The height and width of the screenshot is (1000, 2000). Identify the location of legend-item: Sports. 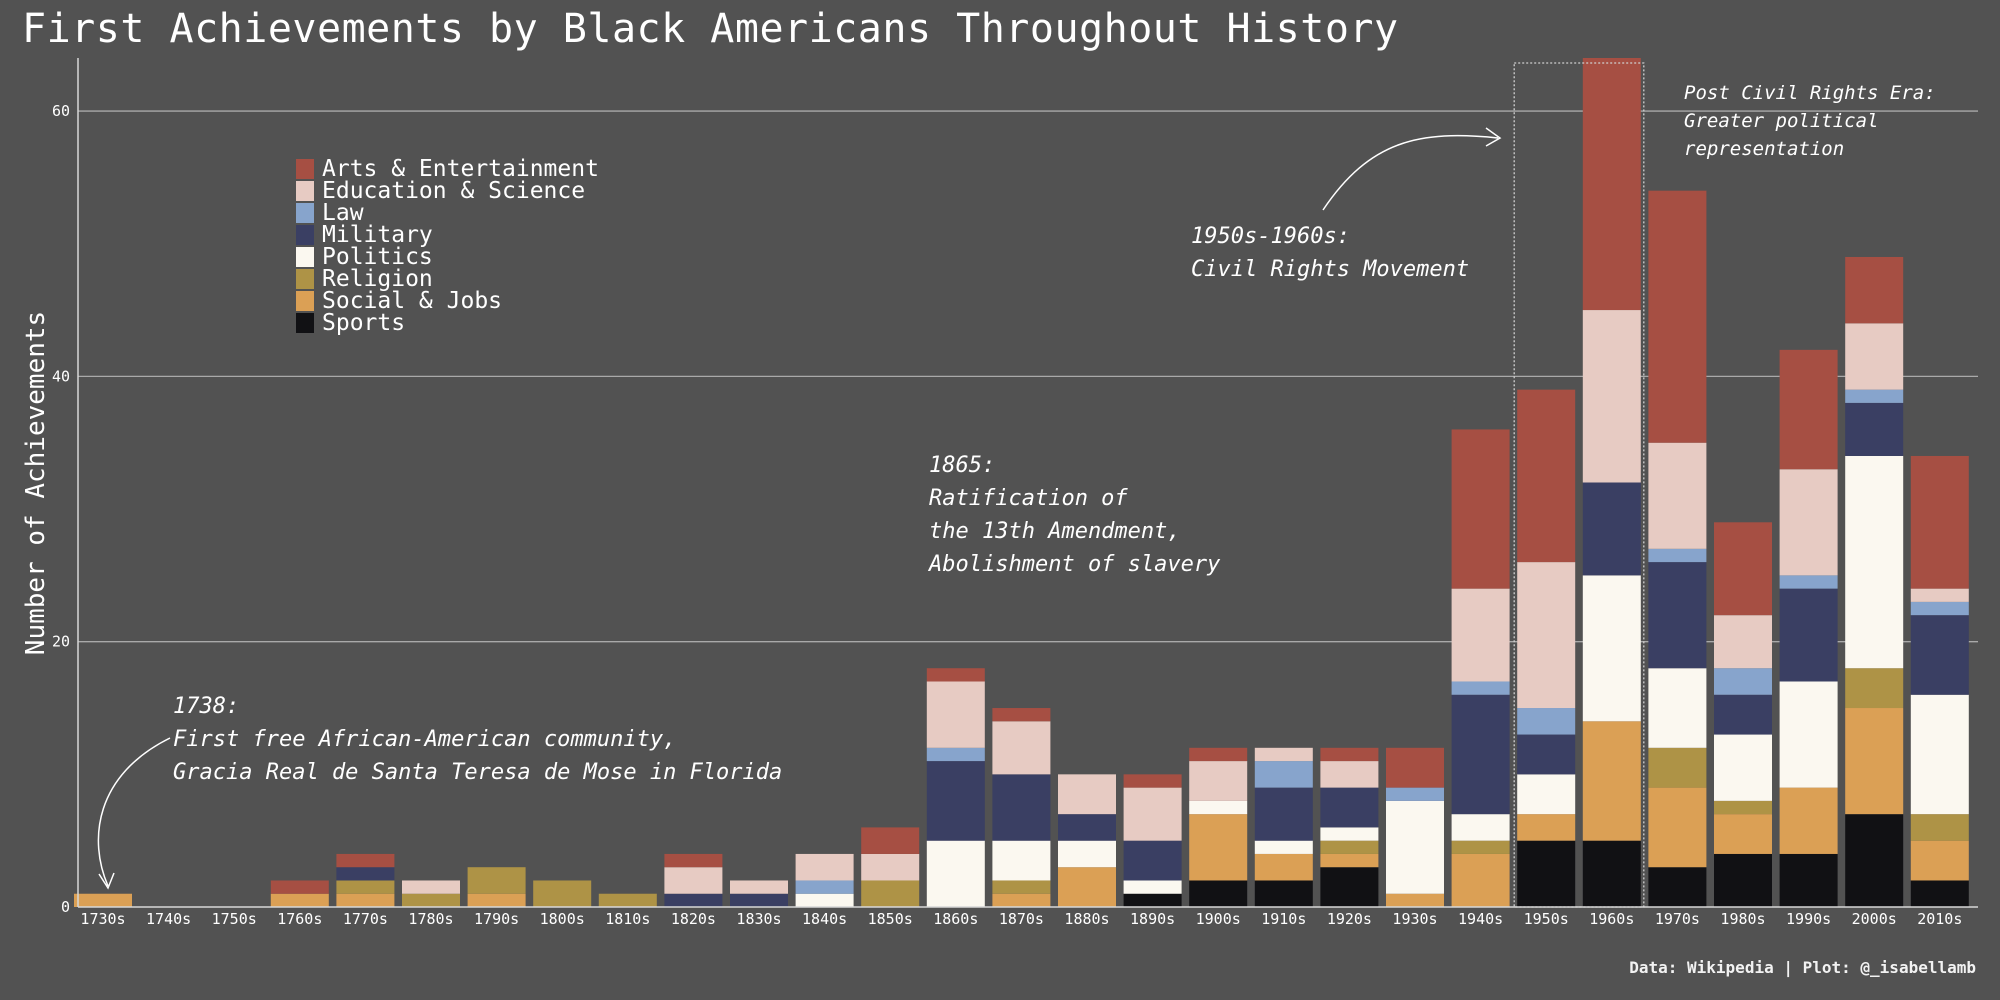
(476, 323).